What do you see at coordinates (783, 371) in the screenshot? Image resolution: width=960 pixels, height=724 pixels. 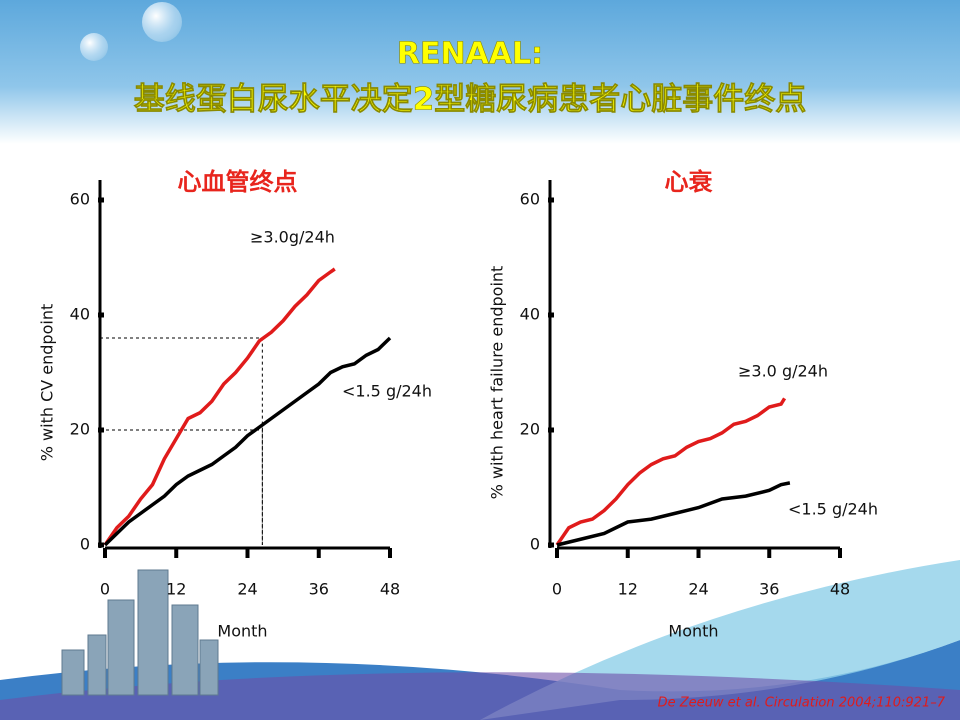 I see `series-label: ≥3.0 g/24h` at bounding box center [783, 371].